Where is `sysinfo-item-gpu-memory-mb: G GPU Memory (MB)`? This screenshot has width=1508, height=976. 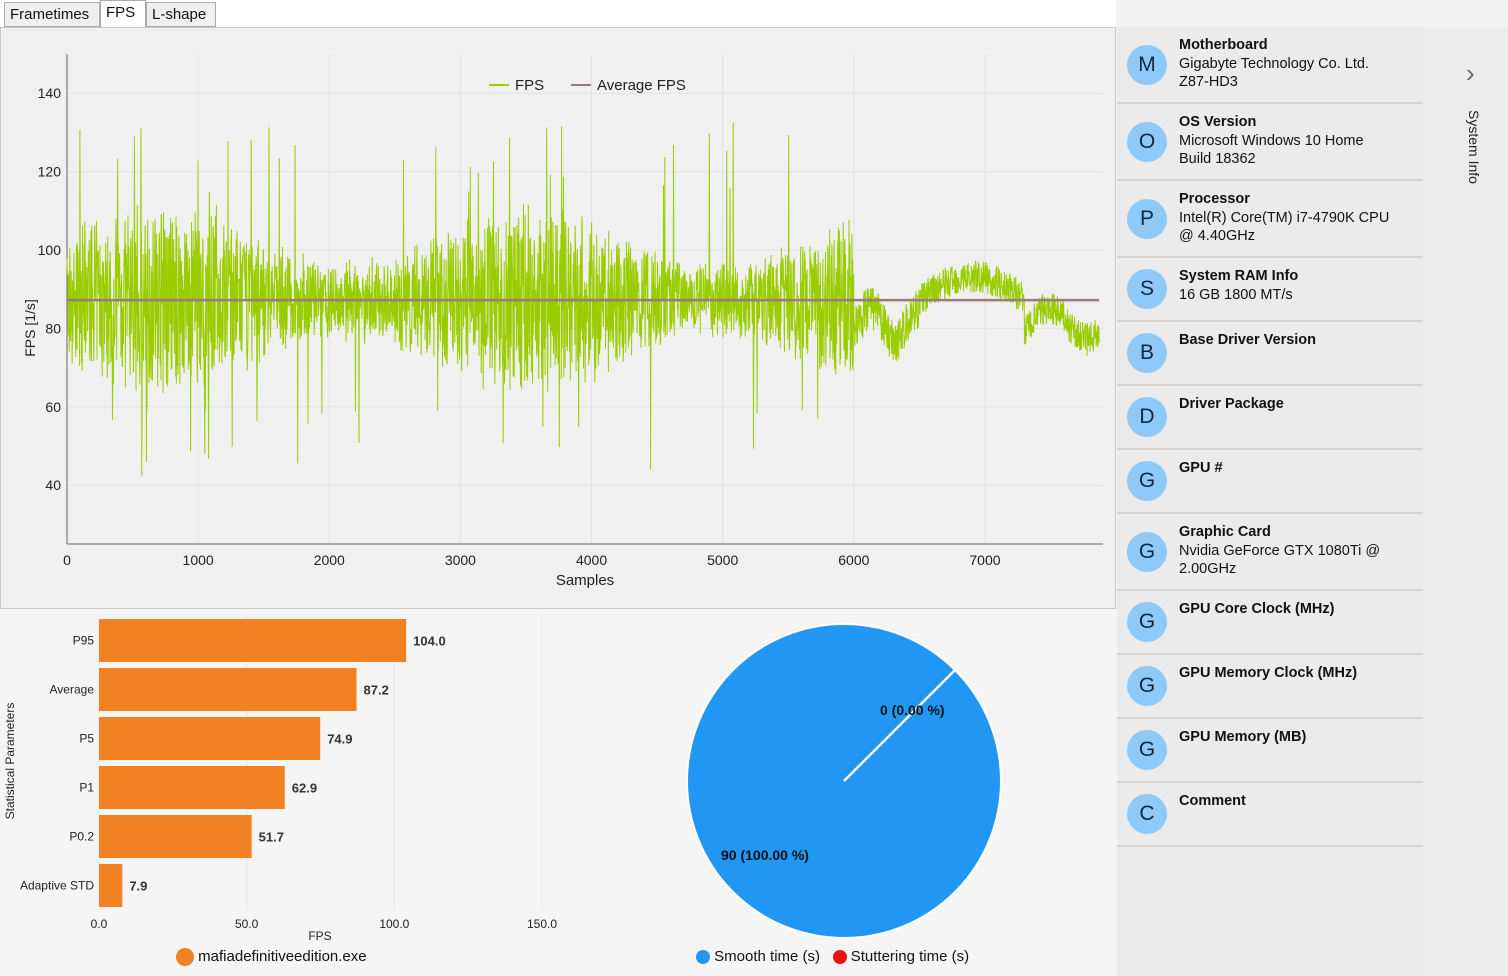
sysinfo-item-gpu-memory-mb: G GPU Memory (MB) is located at coordinates (1270, 751).